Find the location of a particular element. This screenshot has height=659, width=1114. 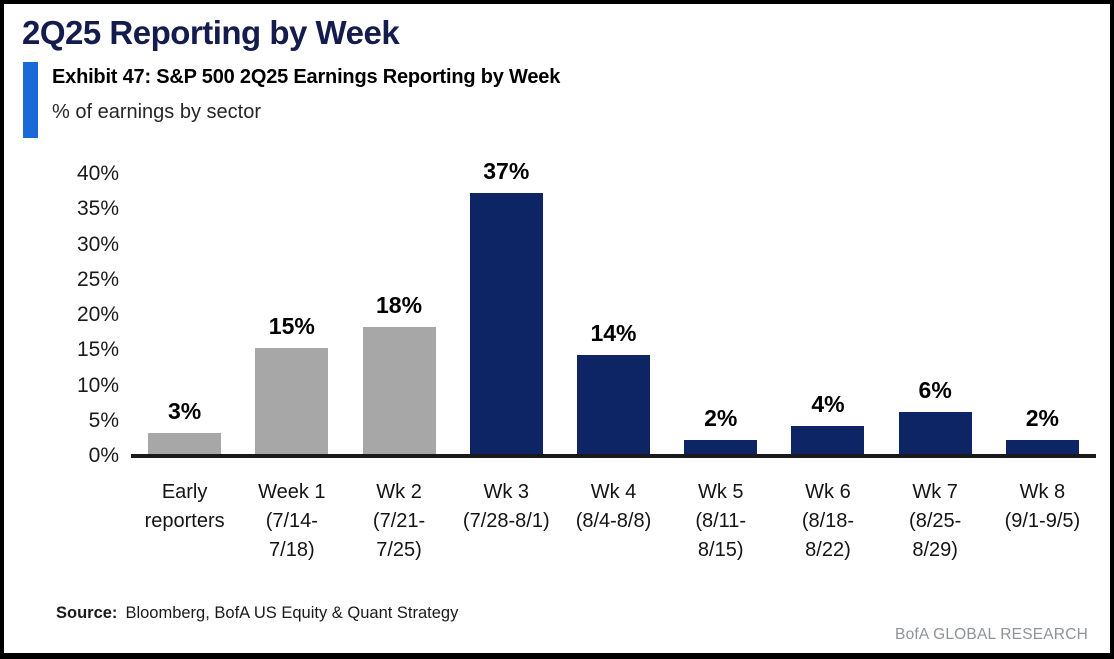

x-tick-label: Week 1 (7/14- 7/18) is located at coordinates (292, 521).